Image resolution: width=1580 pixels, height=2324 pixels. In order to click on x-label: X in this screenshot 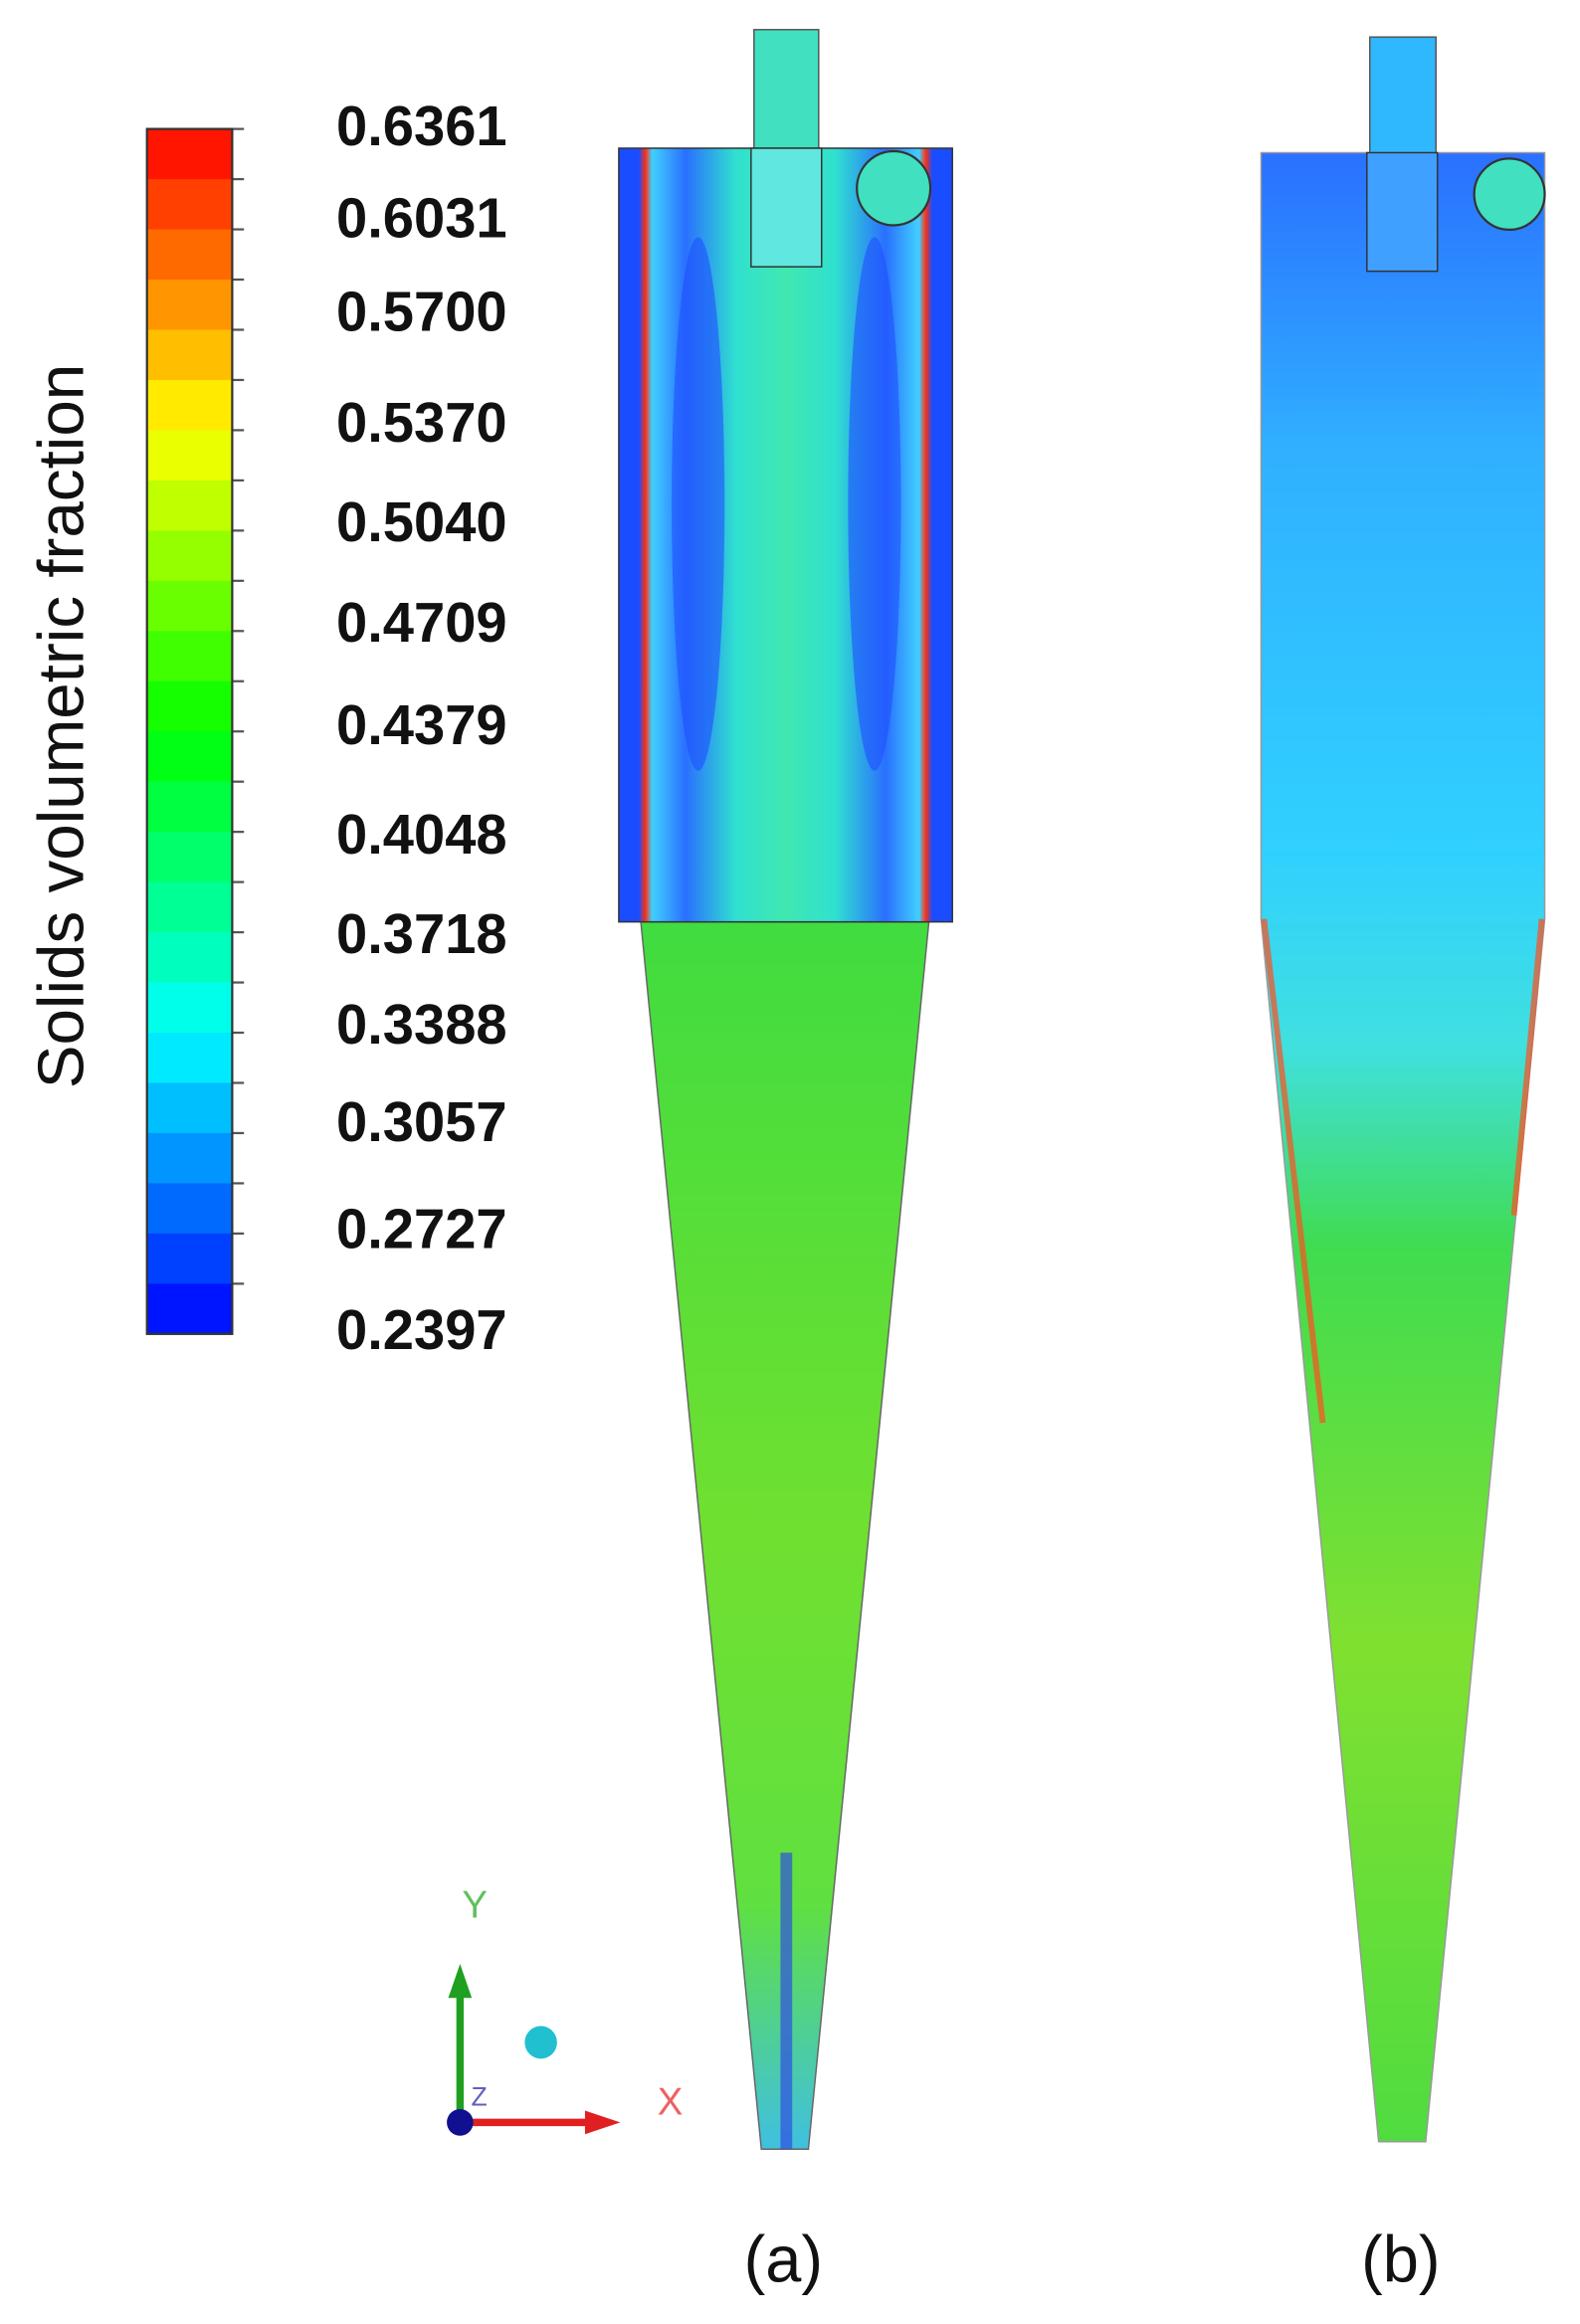, I will do `click(671, 2102)`.